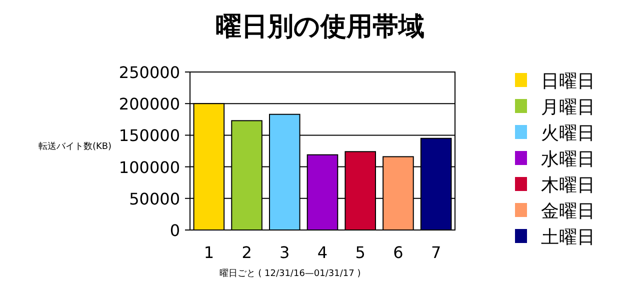 Image resolution: width=642 pixels, height=289 pixels. Describe the element at coordinates (398, 252) in the screenshot. I see `x-tick-label: 6` at that location.